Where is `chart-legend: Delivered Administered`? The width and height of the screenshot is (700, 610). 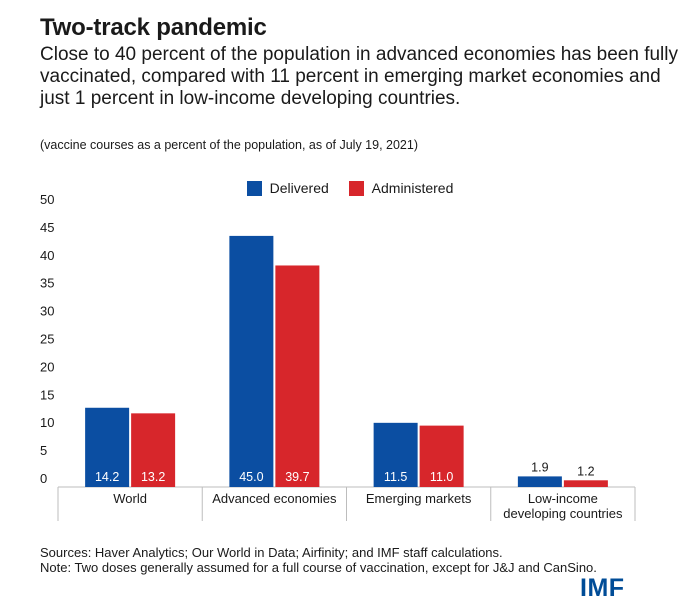 chart-legend: Delivered Administered is located at coordinates (350, 189).